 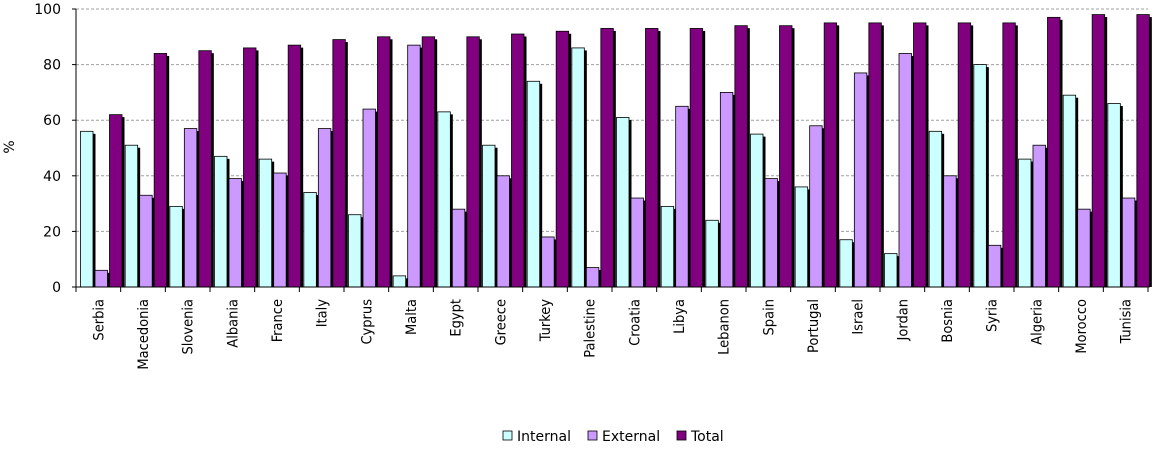 What do you see at coordinates (667, 246) in the screenshot?
I see `bar-internal-libya` at bounding box center [667, 246].